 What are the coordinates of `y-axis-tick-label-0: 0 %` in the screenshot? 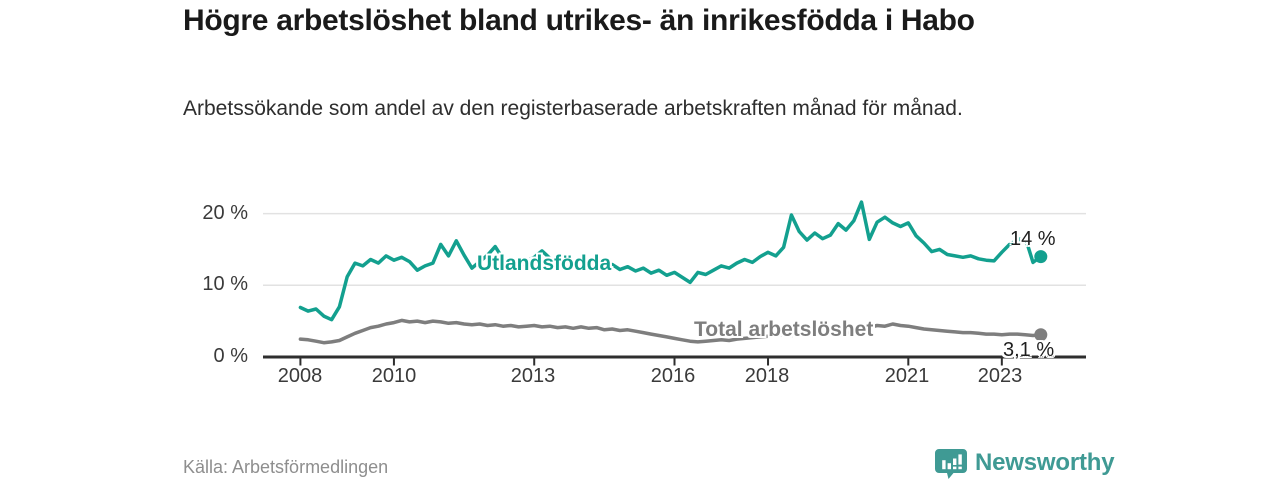 It's located at (230, 356).